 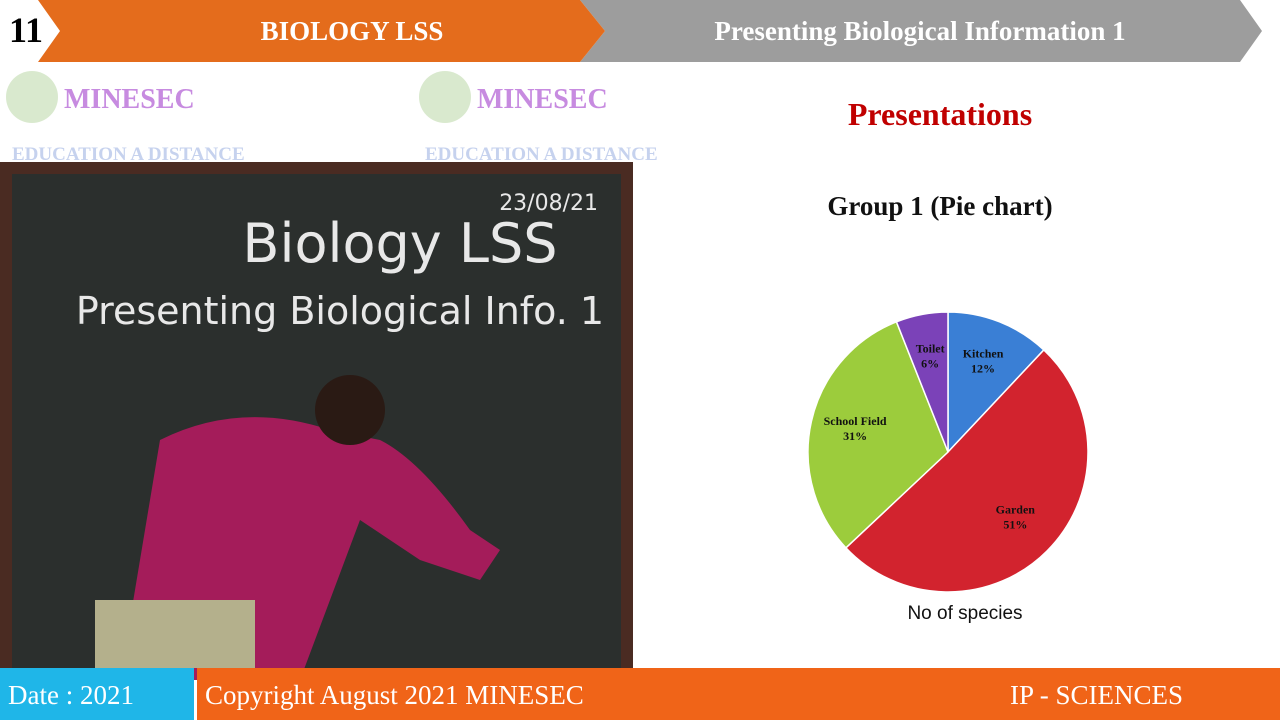 I want to click on slice-label: Kitchen 12%, so click(x=983, y=360).